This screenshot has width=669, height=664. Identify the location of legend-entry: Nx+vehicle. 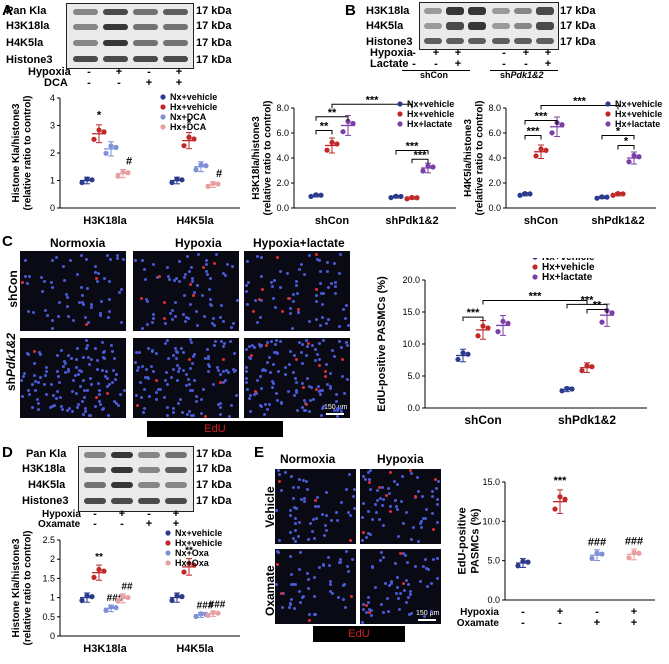
(568, 260).